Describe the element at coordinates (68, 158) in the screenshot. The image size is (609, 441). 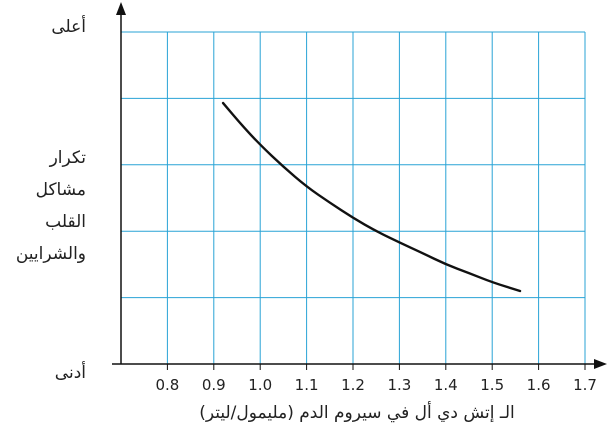
I see `y-axis-label-line: تكرار` at that location.